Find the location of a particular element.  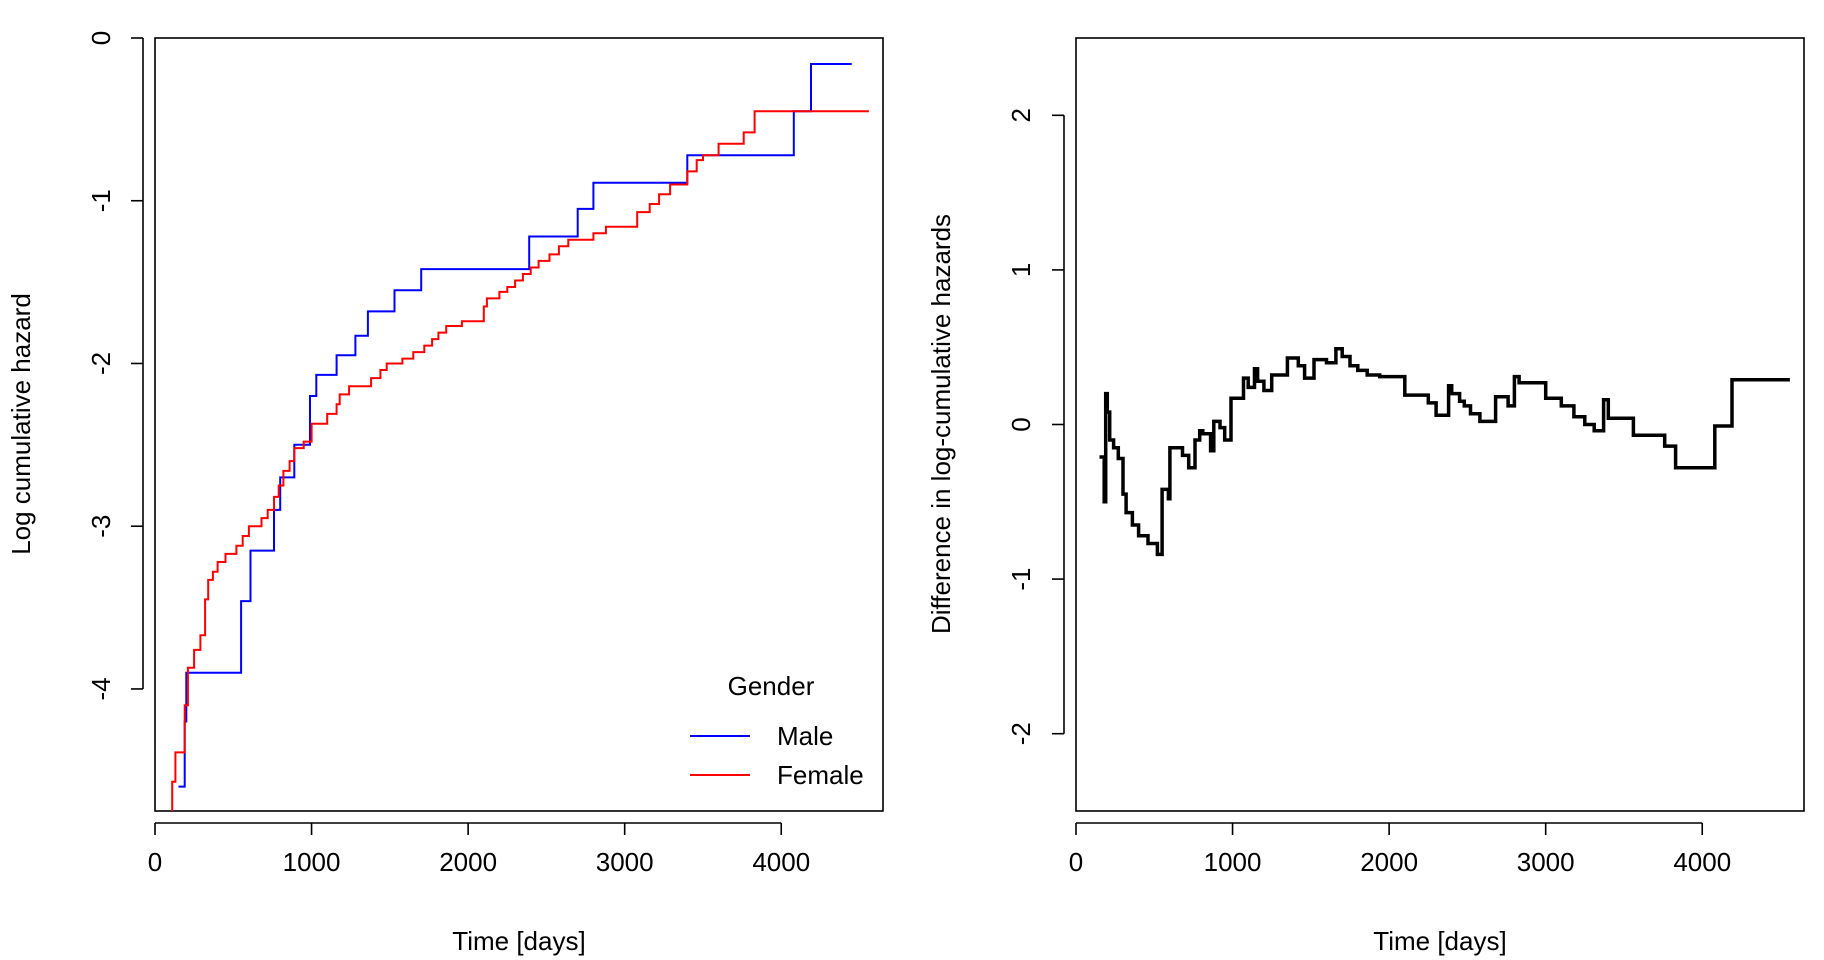

y-tick-label: -4 is located at coordinates (101, 688).